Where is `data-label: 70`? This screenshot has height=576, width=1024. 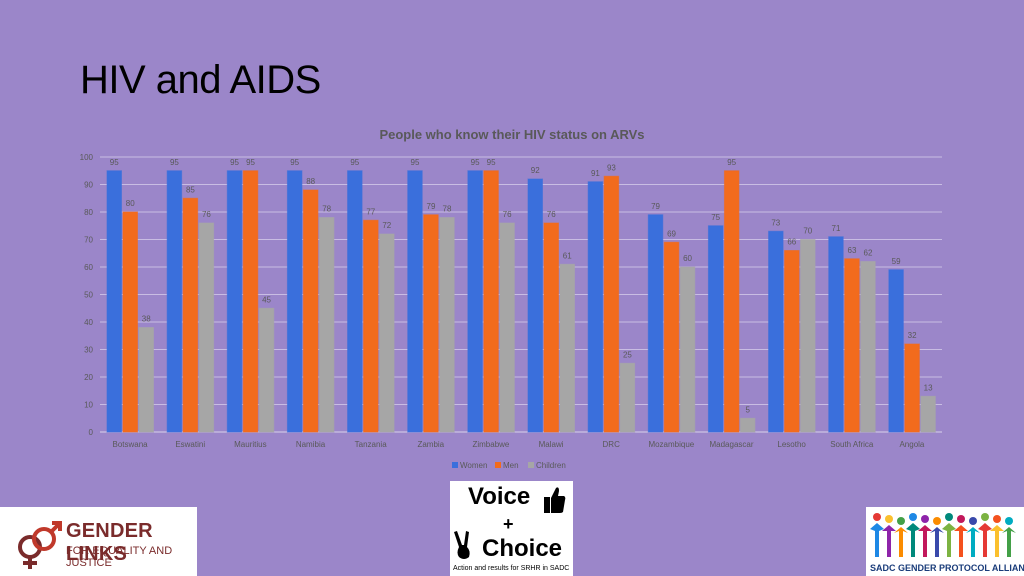 data-label: 70 is located at coordinates (807, 231).